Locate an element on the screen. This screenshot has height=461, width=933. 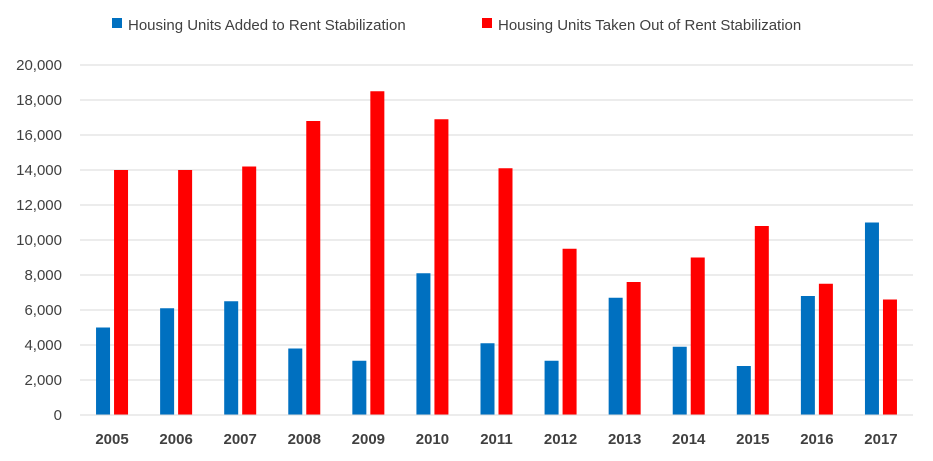
bar-removed-2010 is located at coordinates (441, 267).